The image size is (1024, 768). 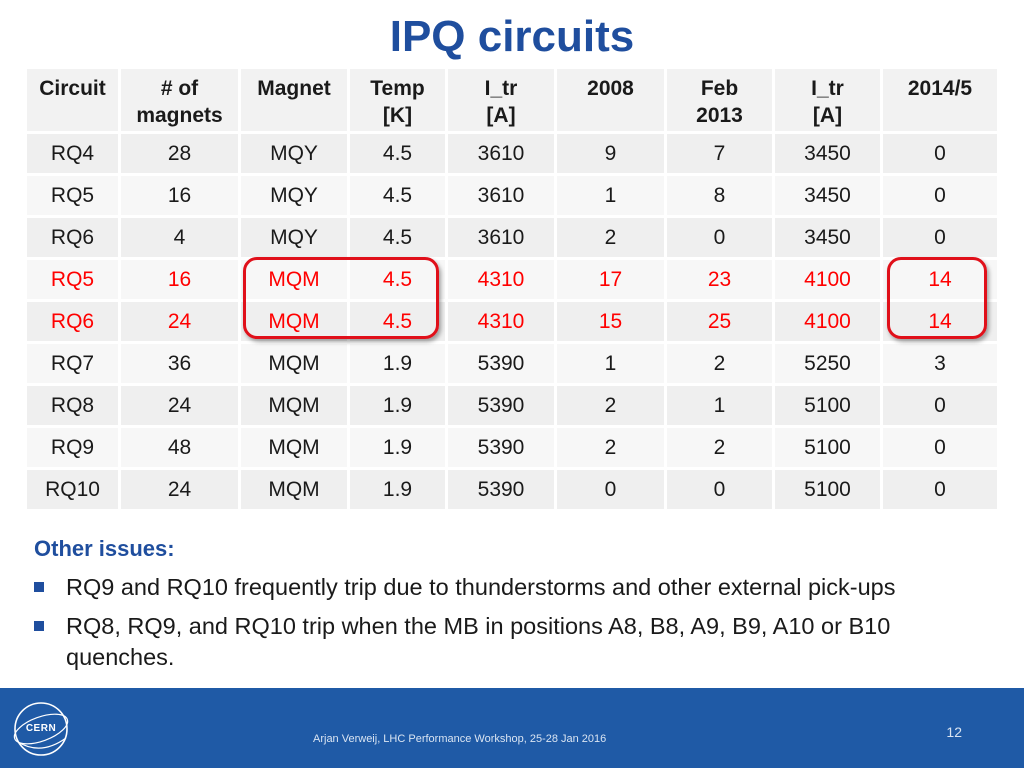 What do you see at coordinates (610, 153) in the screenshot?
I see `table-cell: 9` at bounding box center [610, 153].